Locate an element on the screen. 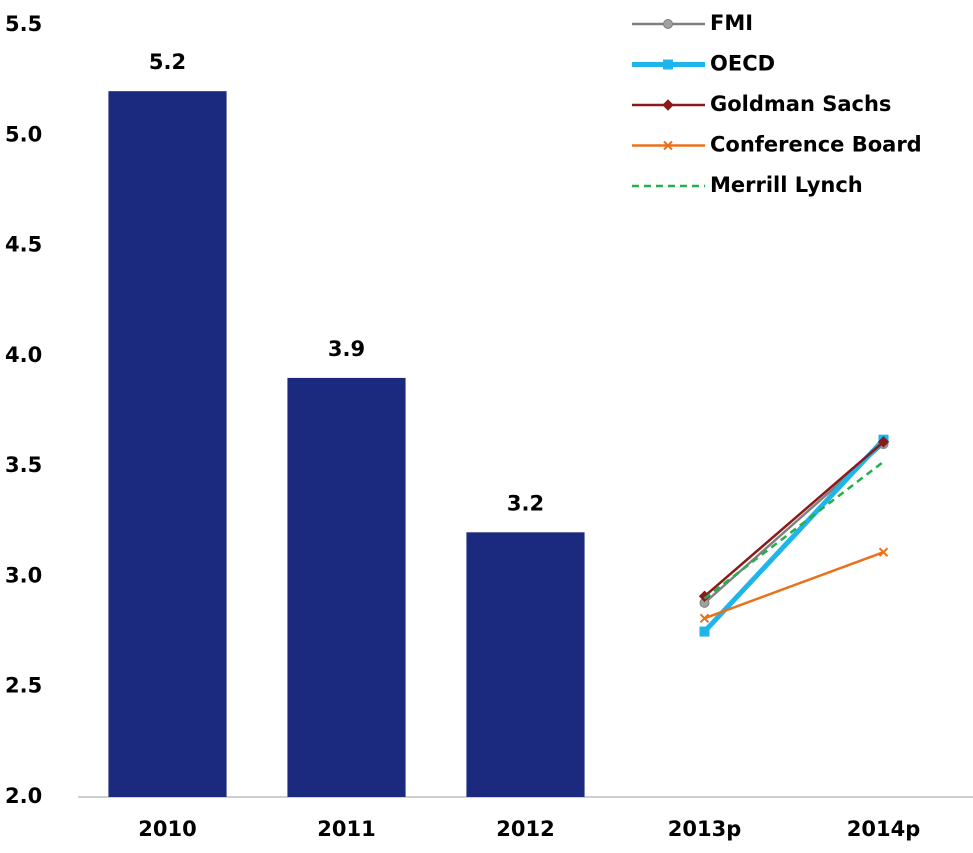  data-label: 3.2 is located at coordinates (525, 503).